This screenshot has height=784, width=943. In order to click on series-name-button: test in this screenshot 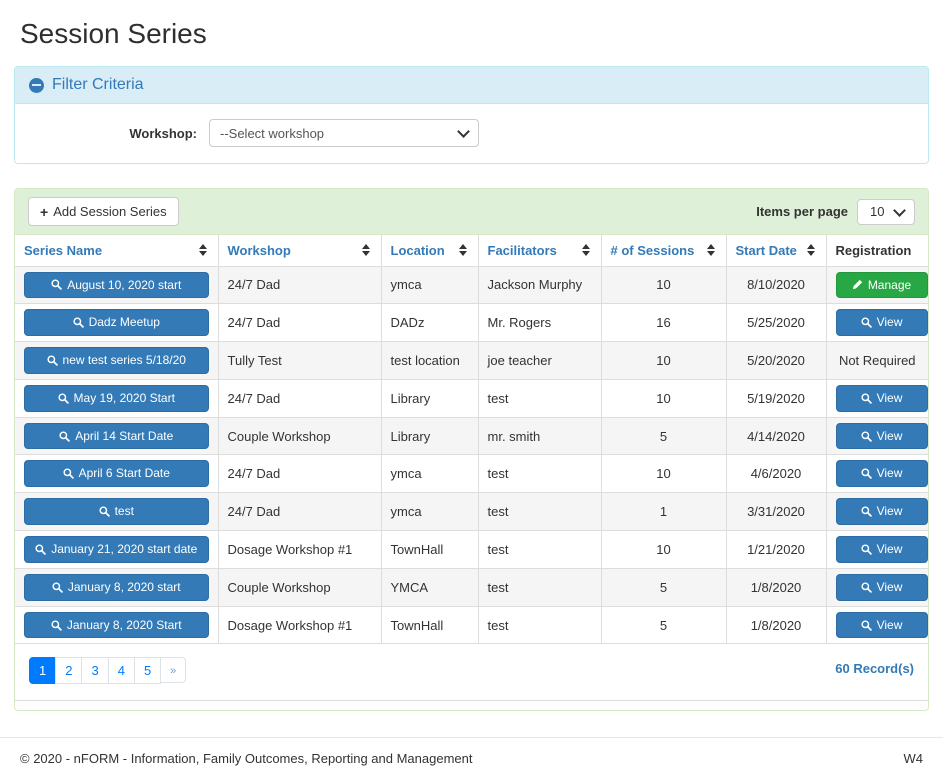, I will do `click(116, 512)`.